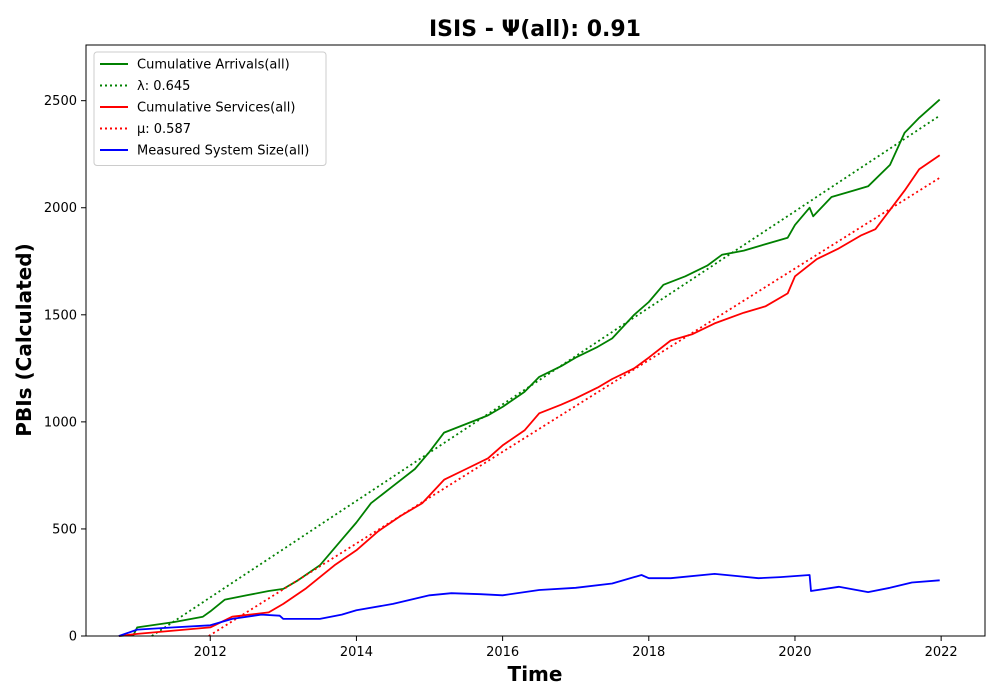 The height and width of the screenshot is (700, 1000). What do you see at coordinates (60, 422) in the screenshot?
I see `y-tick-label: 1000` at bounding box center [60, 422].